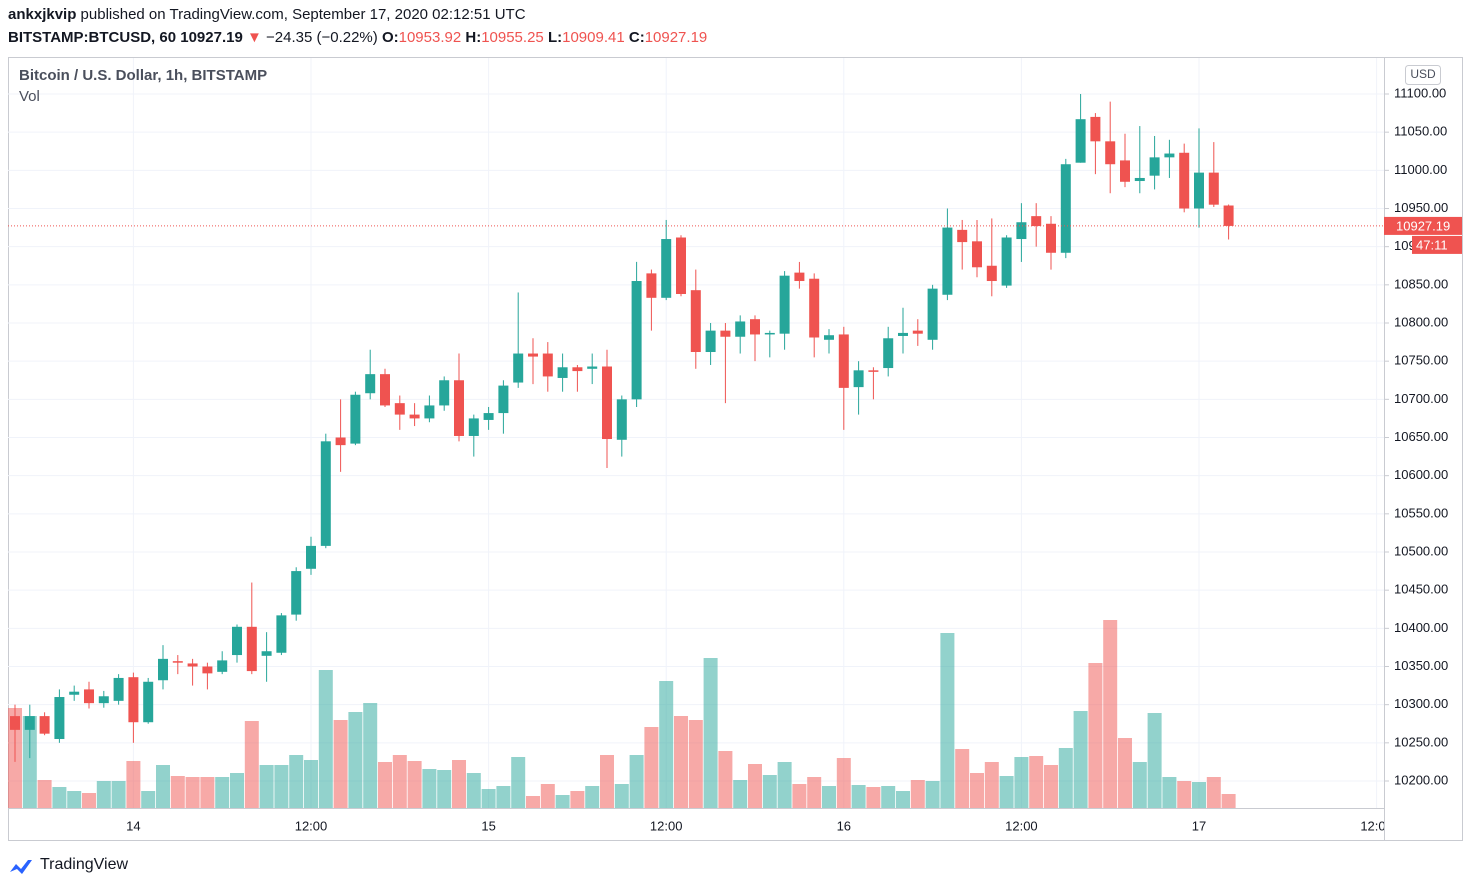 The height and width of the screenshot is (888, 1470). What do you see at coordinates (1421, 779) in the screenshot?
I see `y-tick-label: 10200.00` at bounding box center [1421, 779].